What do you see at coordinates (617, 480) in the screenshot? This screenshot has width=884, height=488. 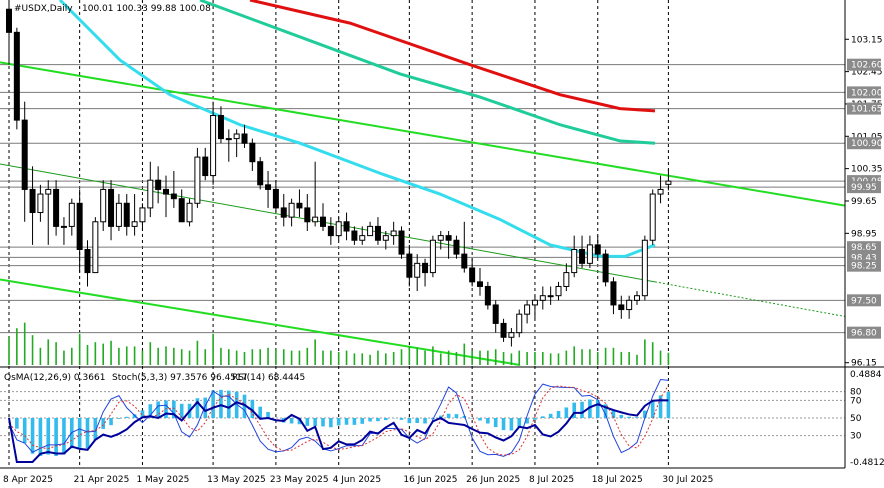 I see `date-tick-label: 18 Jul 2025` at bounding box center [617, 480].